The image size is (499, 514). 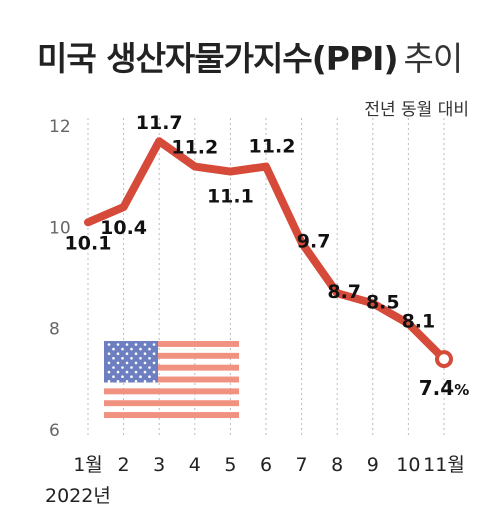 I want to click on chart-title-sub: 추이, so click(x=433, y=58).